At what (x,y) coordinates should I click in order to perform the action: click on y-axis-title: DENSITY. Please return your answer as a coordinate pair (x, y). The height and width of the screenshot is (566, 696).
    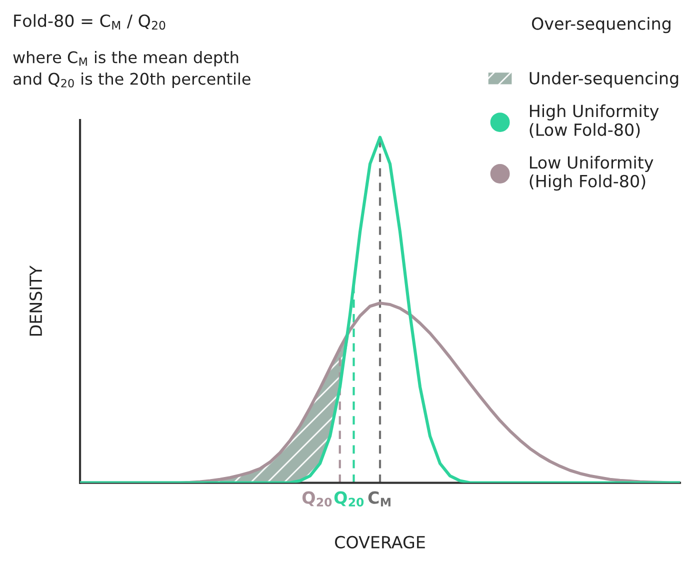
    Looking at the image, I should click on (35, 301).